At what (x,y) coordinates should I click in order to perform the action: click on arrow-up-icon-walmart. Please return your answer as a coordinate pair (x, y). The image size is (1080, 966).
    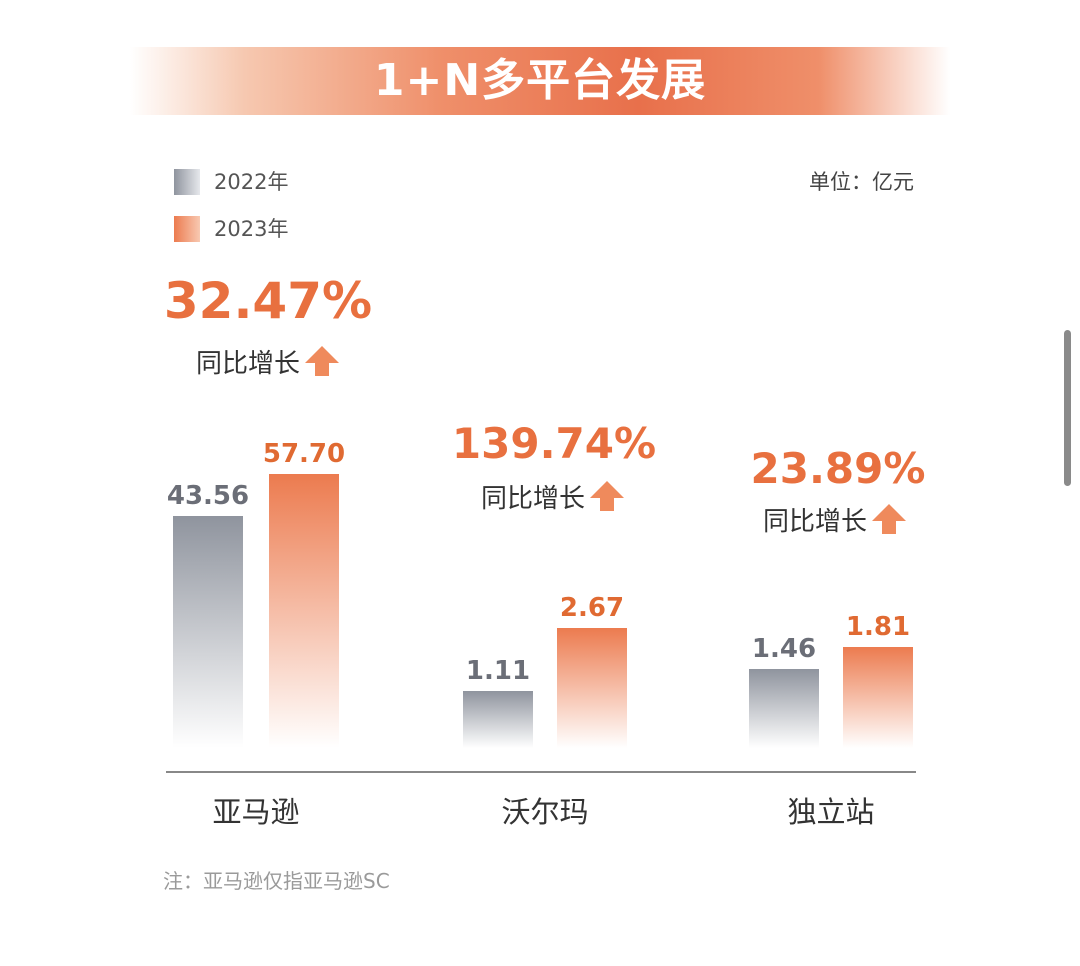
    Looking at the image, I should click on (607, 496).